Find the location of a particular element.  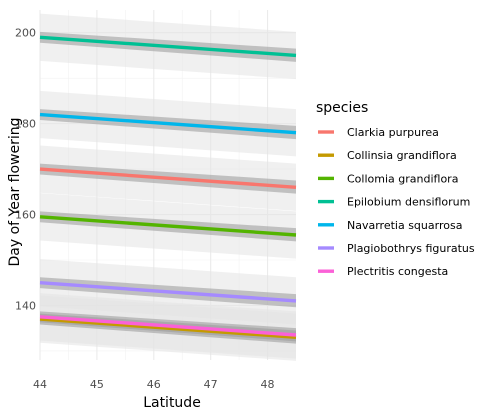

legend-title: species is located at coordinates (342, 108).